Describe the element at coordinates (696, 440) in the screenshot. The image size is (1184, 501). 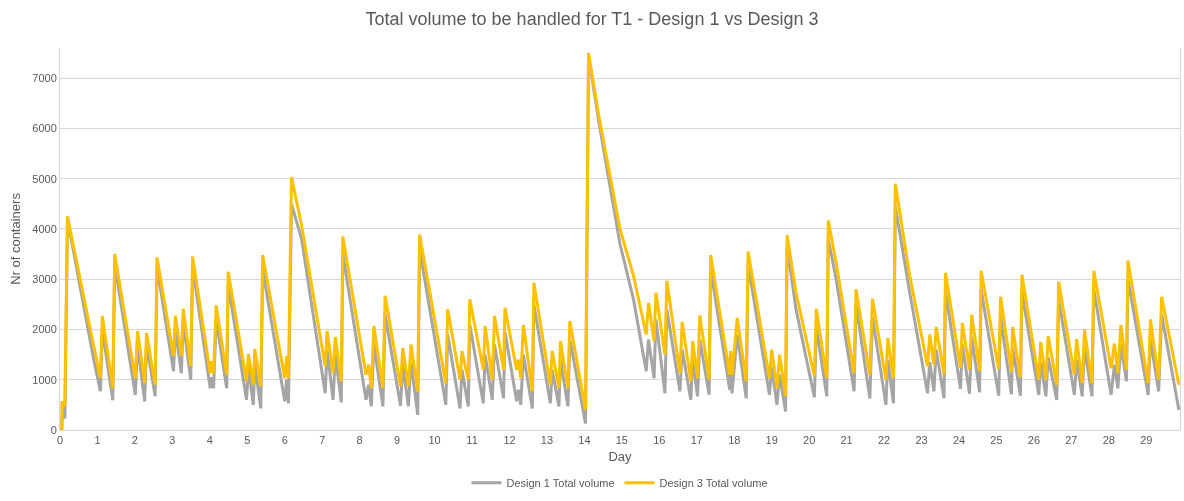
I see `x-tick-label: 17` at that location.